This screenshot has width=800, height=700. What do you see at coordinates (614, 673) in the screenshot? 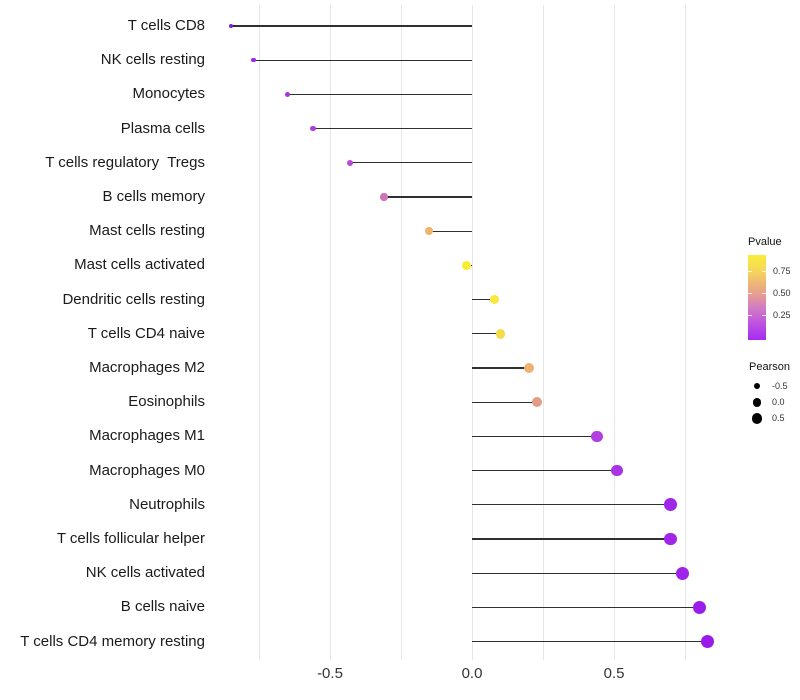
I see `x-tick-label: 0.5` at bounding box center [614, 673].